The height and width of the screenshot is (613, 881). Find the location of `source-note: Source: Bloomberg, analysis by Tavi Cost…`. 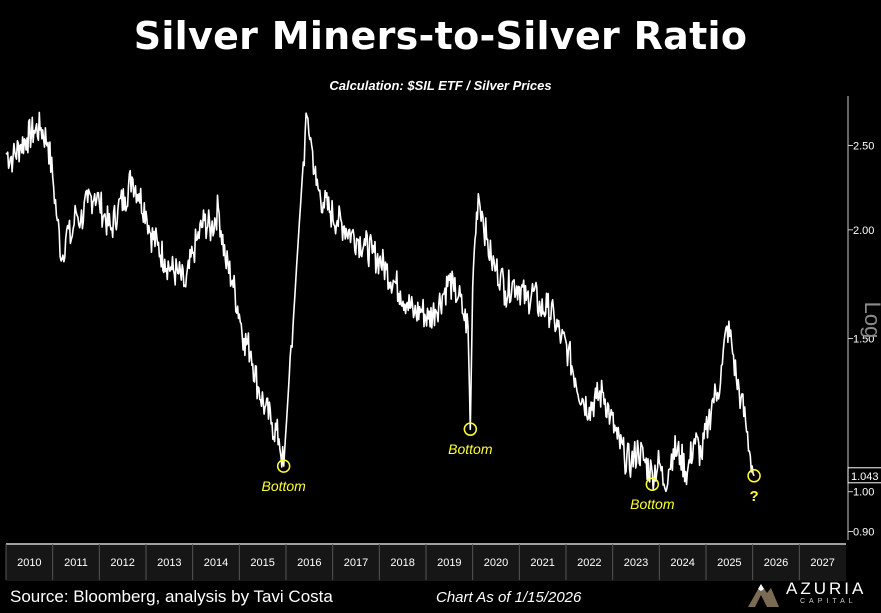

source-note: Source: Bloomberg, analysis by Tavi Cost… is located at coordinates (171, 596).